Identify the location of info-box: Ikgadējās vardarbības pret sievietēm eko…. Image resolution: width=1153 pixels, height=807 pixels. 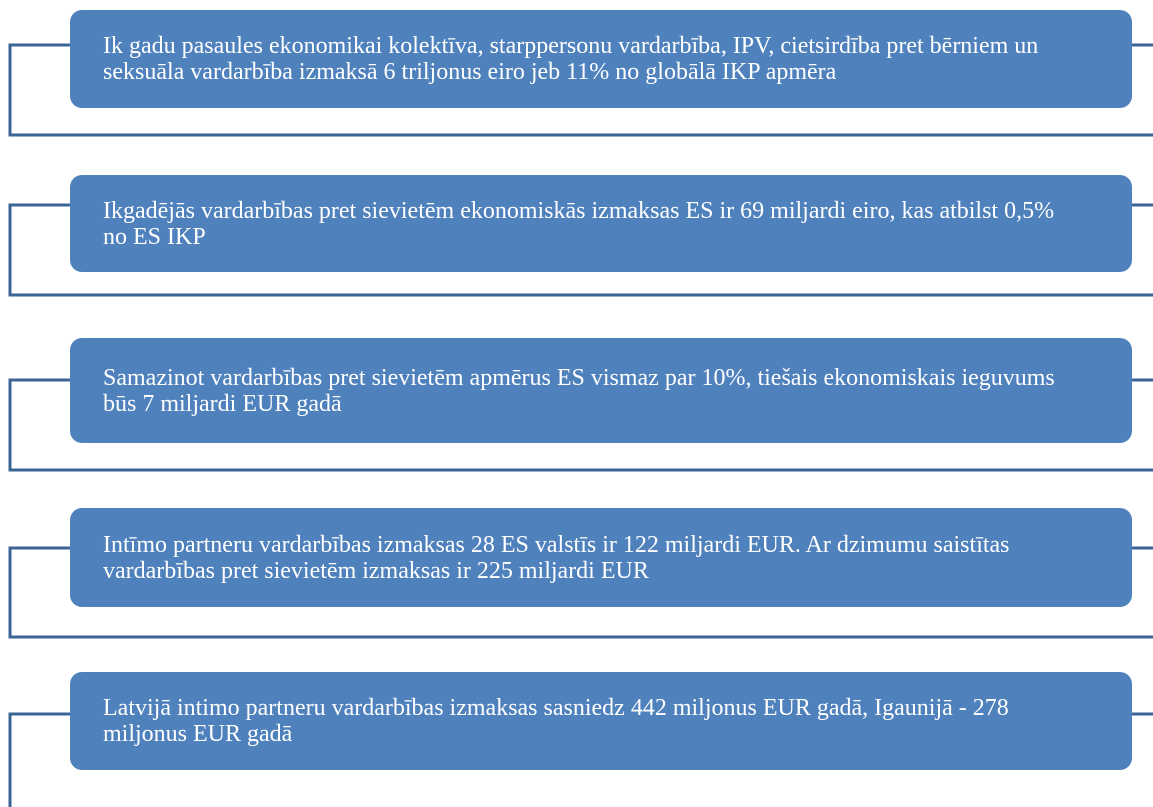
(601, 223).